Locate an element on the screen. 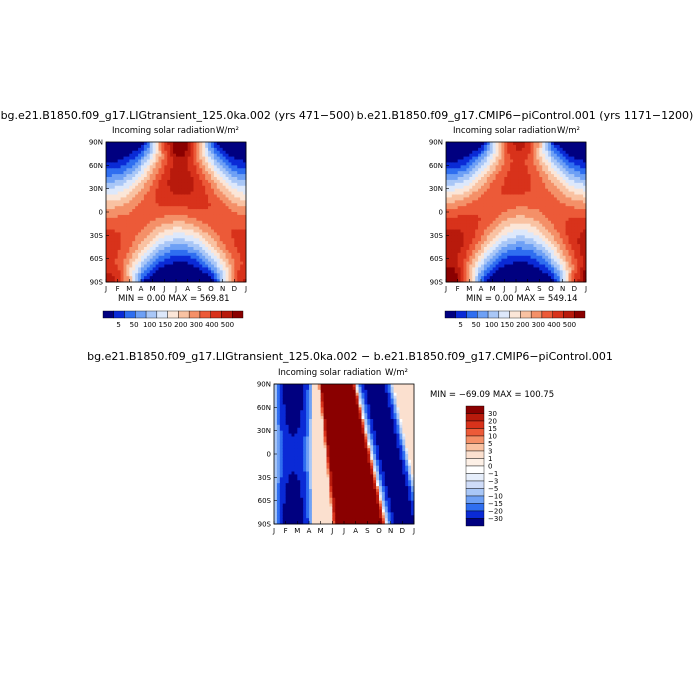  panel2-colorbar-label: 150 is located at coordinates (507, 325).